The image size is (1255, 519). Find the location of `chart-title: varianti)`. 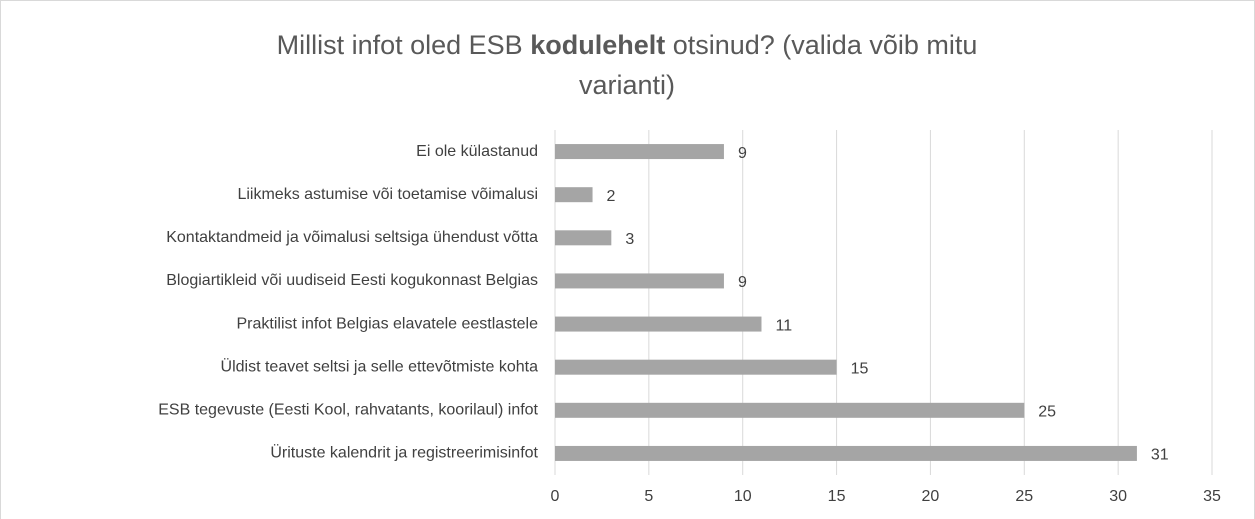

chart-title: varianti) is located at coordinates (627, 85).